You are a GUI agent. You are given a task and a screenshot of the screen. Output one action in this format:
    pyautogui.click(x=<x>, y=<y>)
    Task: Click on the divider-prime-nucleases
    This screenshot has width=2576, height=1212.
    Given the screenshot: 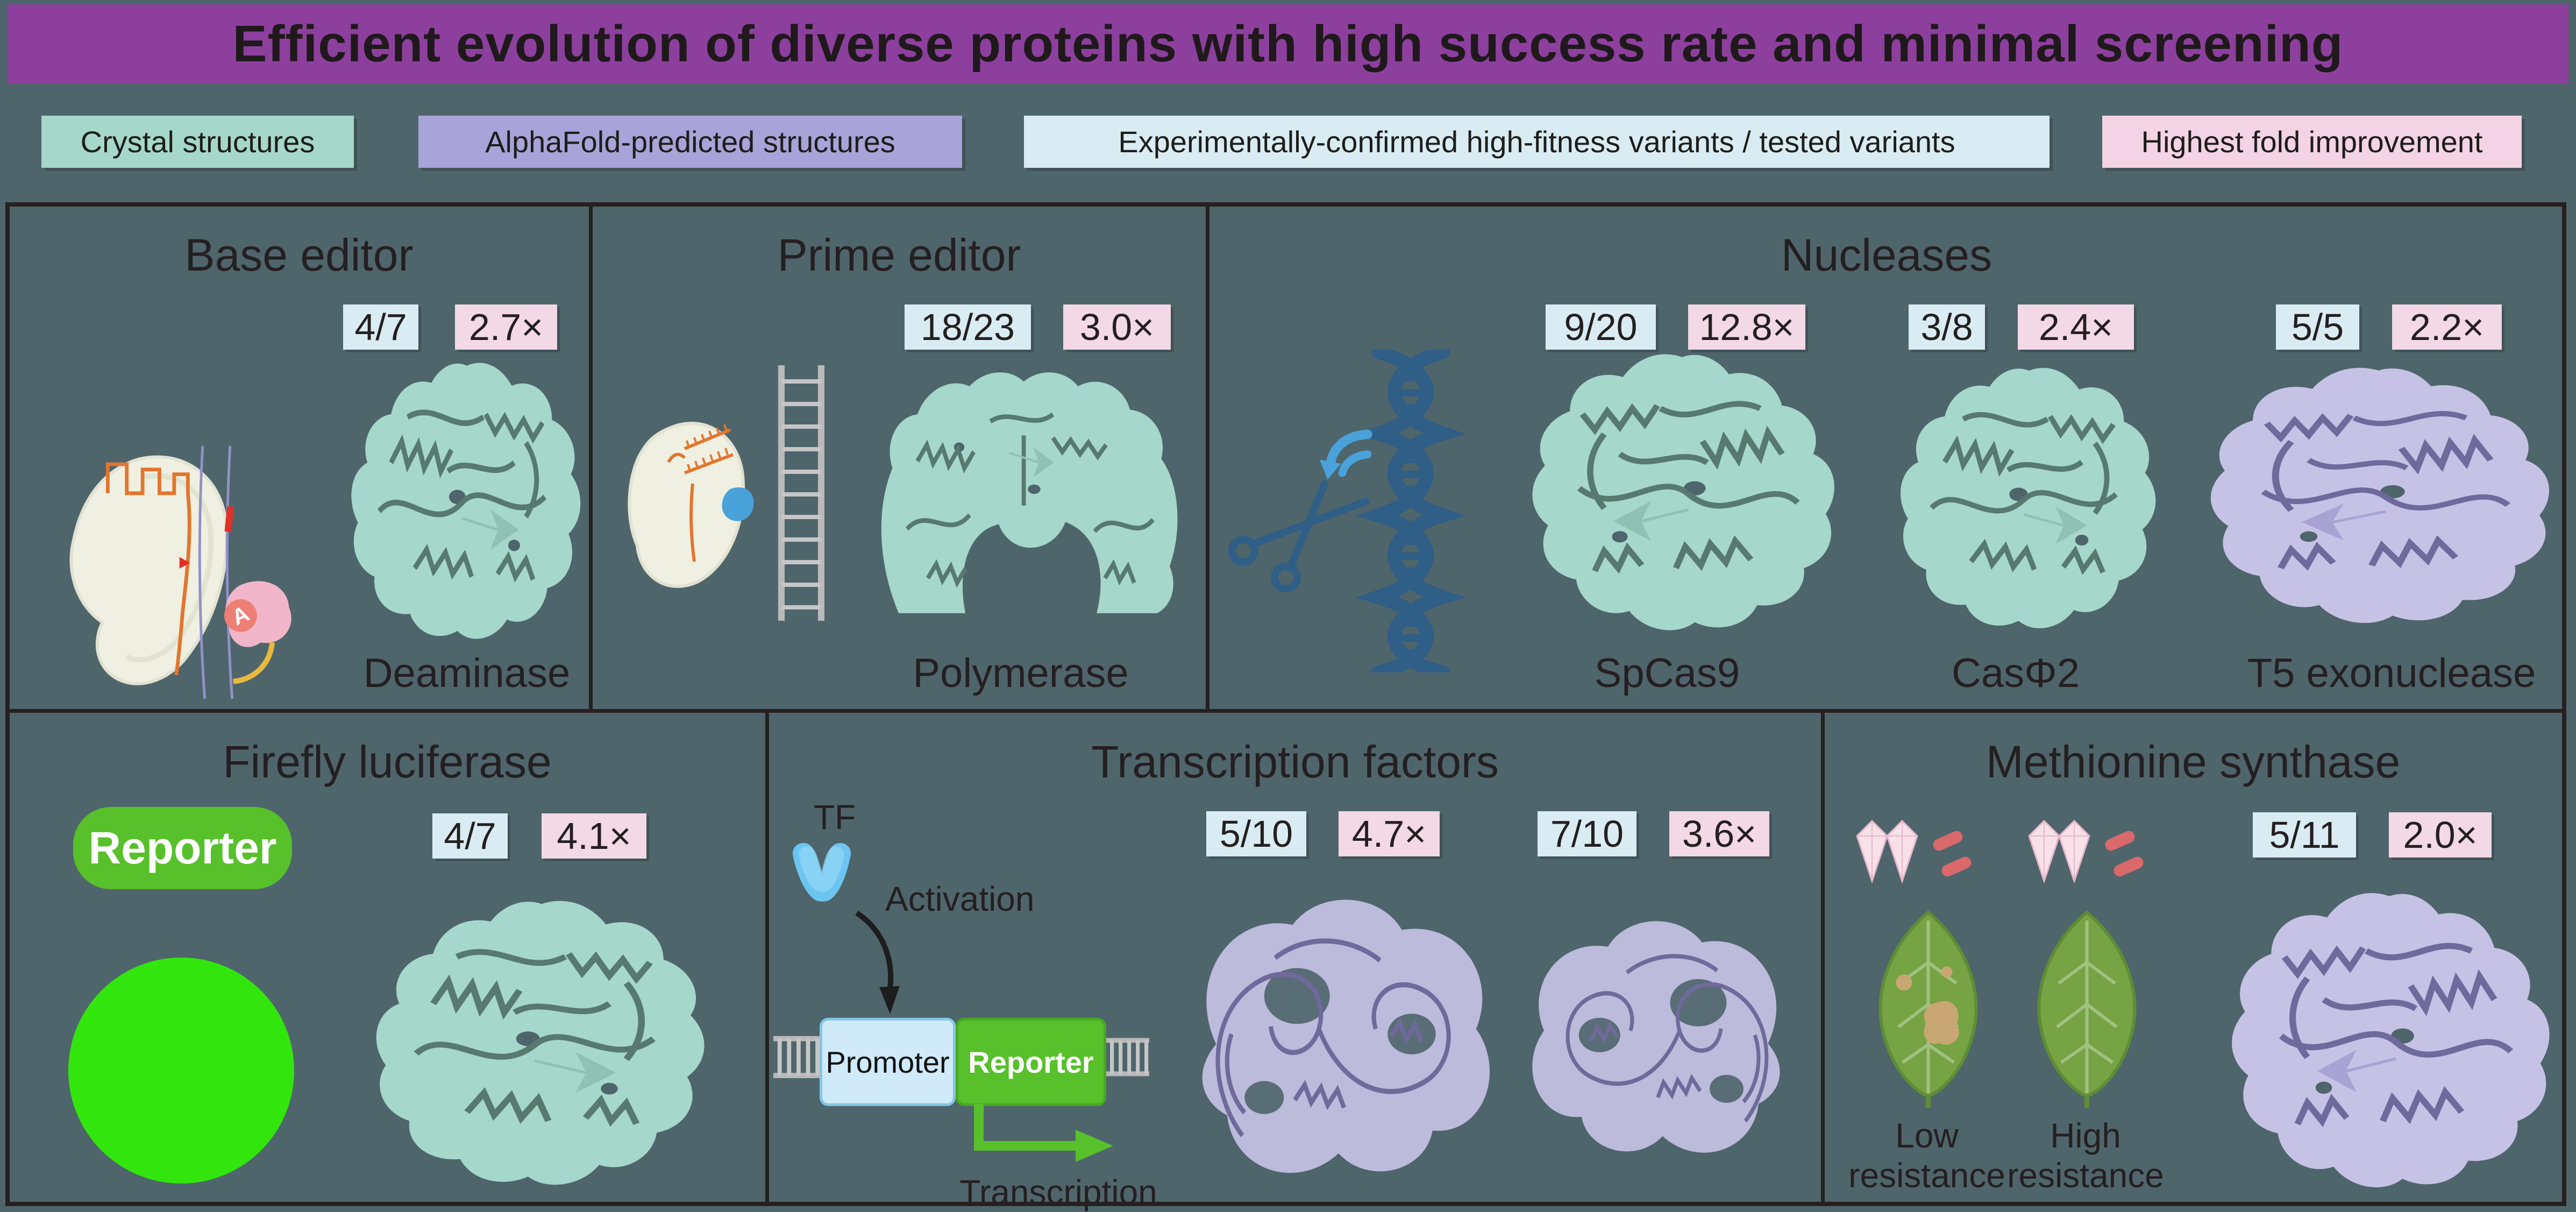 What is the action you would take?
    pyautogui.click(x=1207, y=458)
    